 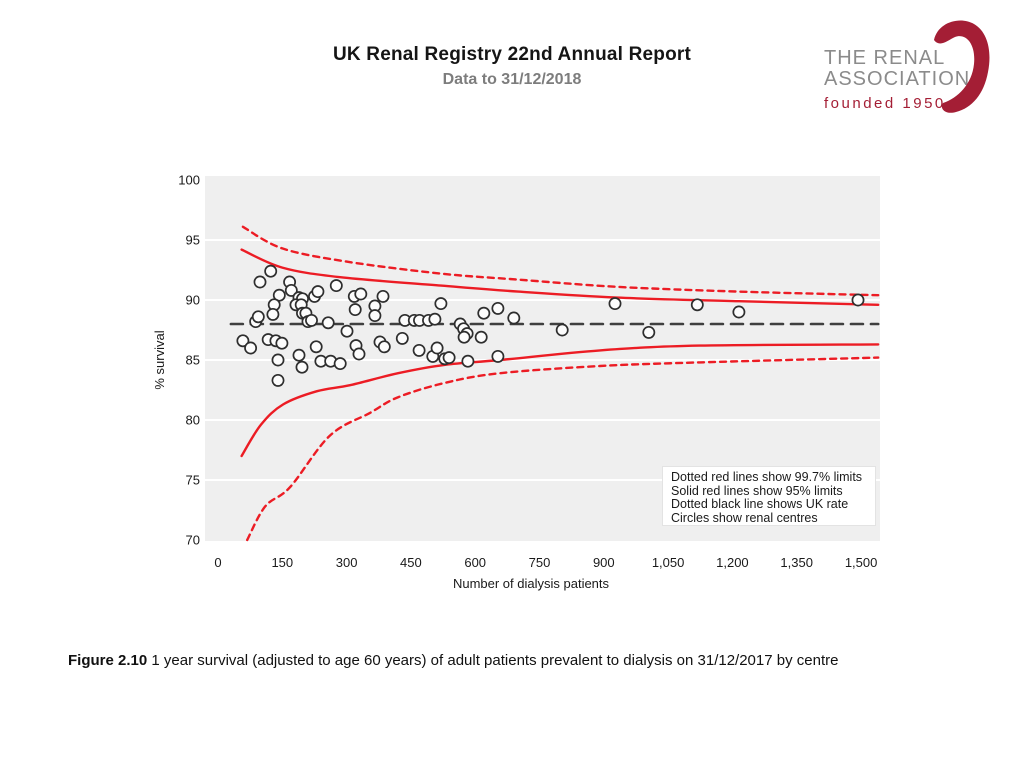 I want to click on logo-founded-text: founded 1950, so click(x=885, y=103).